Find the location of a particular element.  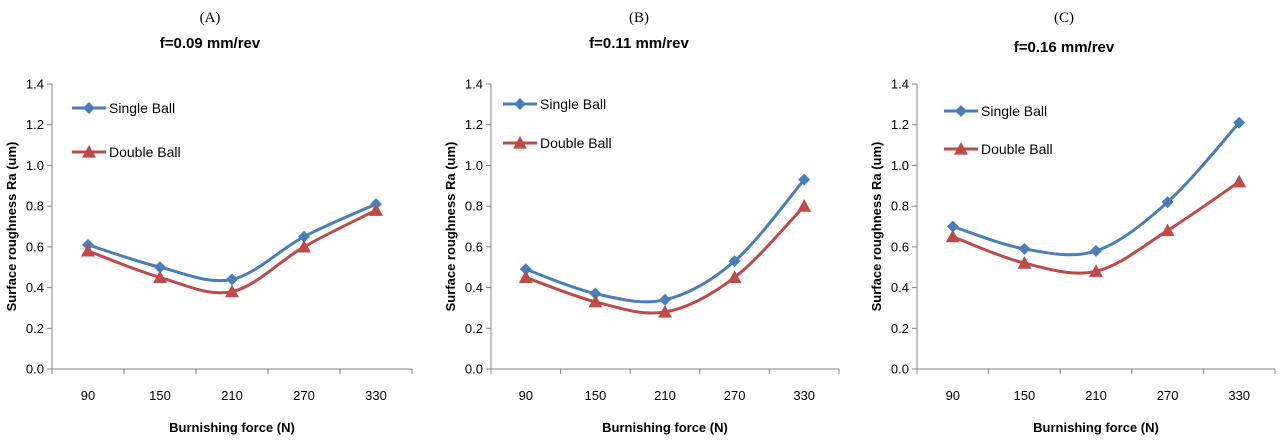

series-line-double-ball is located at coordinates (1096, 227).